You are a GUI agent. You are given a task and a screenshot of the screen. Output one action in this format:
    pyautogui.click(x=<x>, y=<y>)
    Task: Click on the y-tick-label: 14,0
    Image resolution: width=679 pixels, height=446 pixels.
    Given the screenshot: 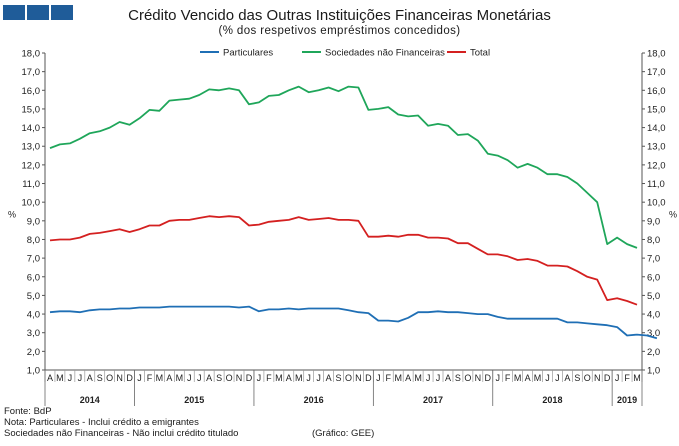 What is the action you would take?
    pyautogui.click(x=31, y=128)
    